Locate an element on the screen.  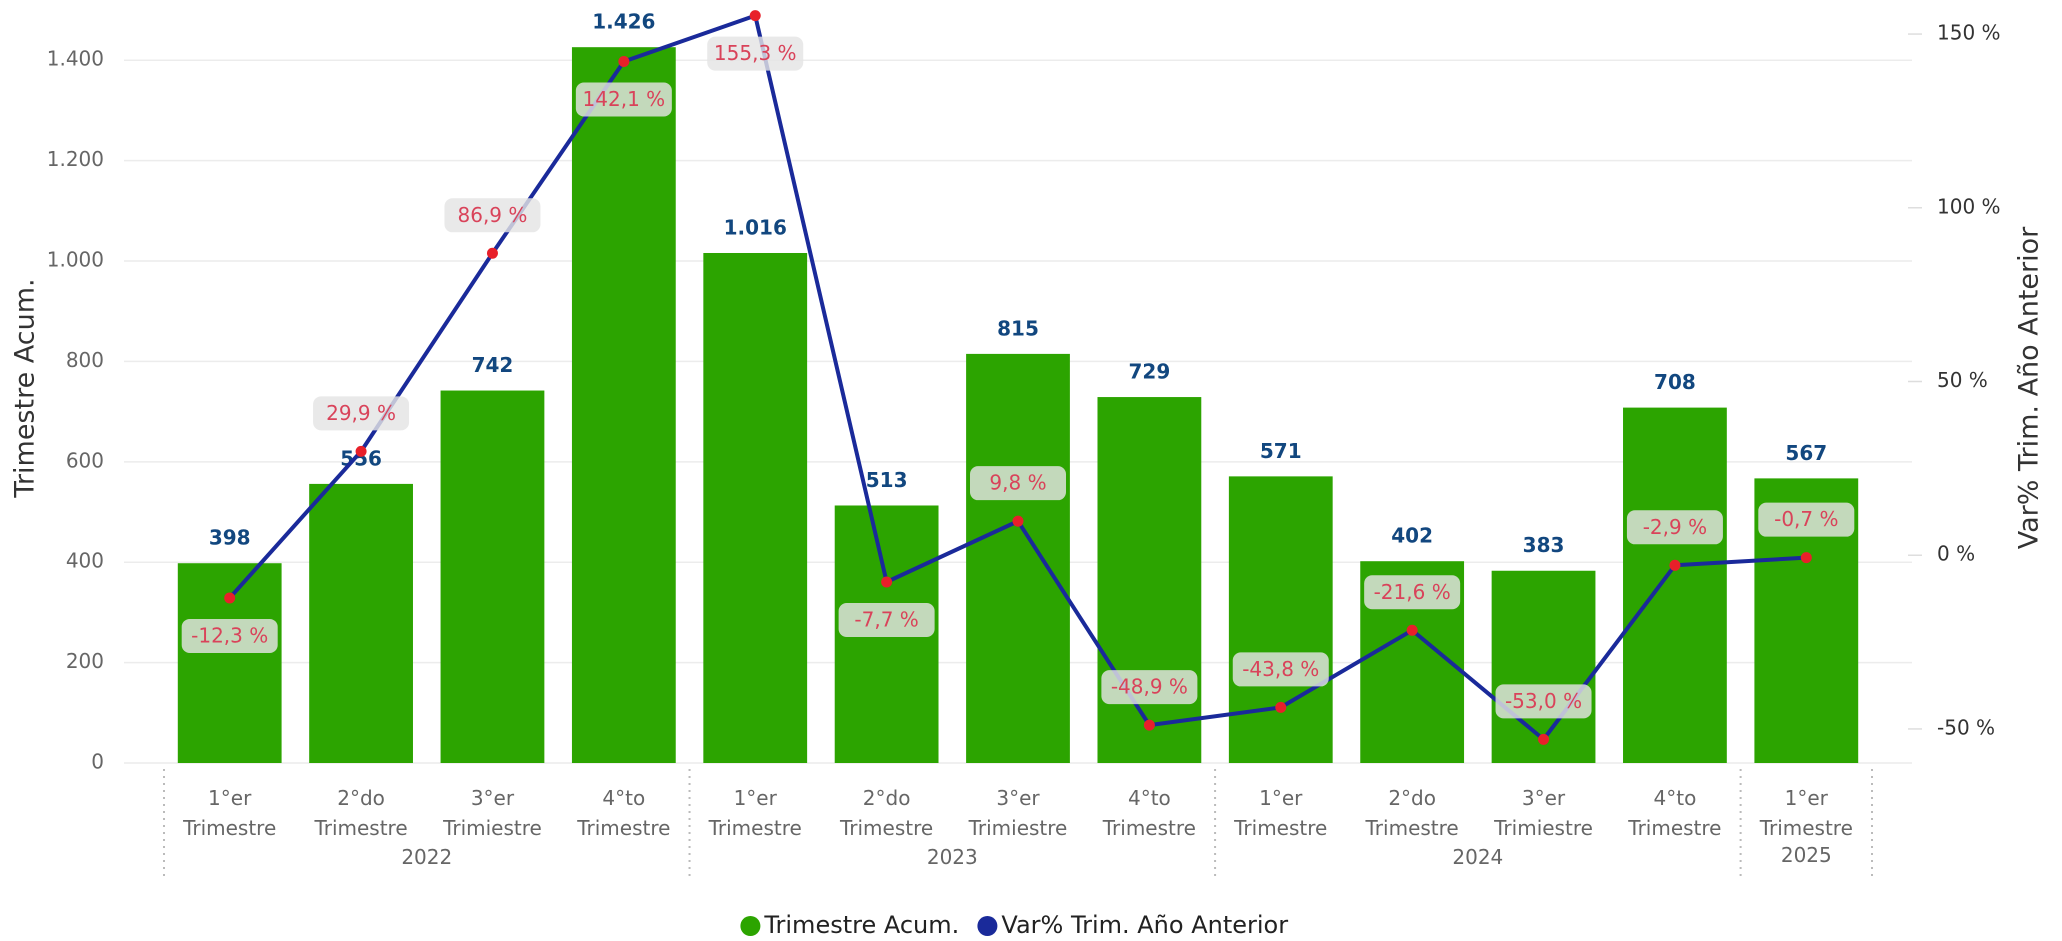
line-value-label-group: -12,3 % is located at coordinates (229, 635).